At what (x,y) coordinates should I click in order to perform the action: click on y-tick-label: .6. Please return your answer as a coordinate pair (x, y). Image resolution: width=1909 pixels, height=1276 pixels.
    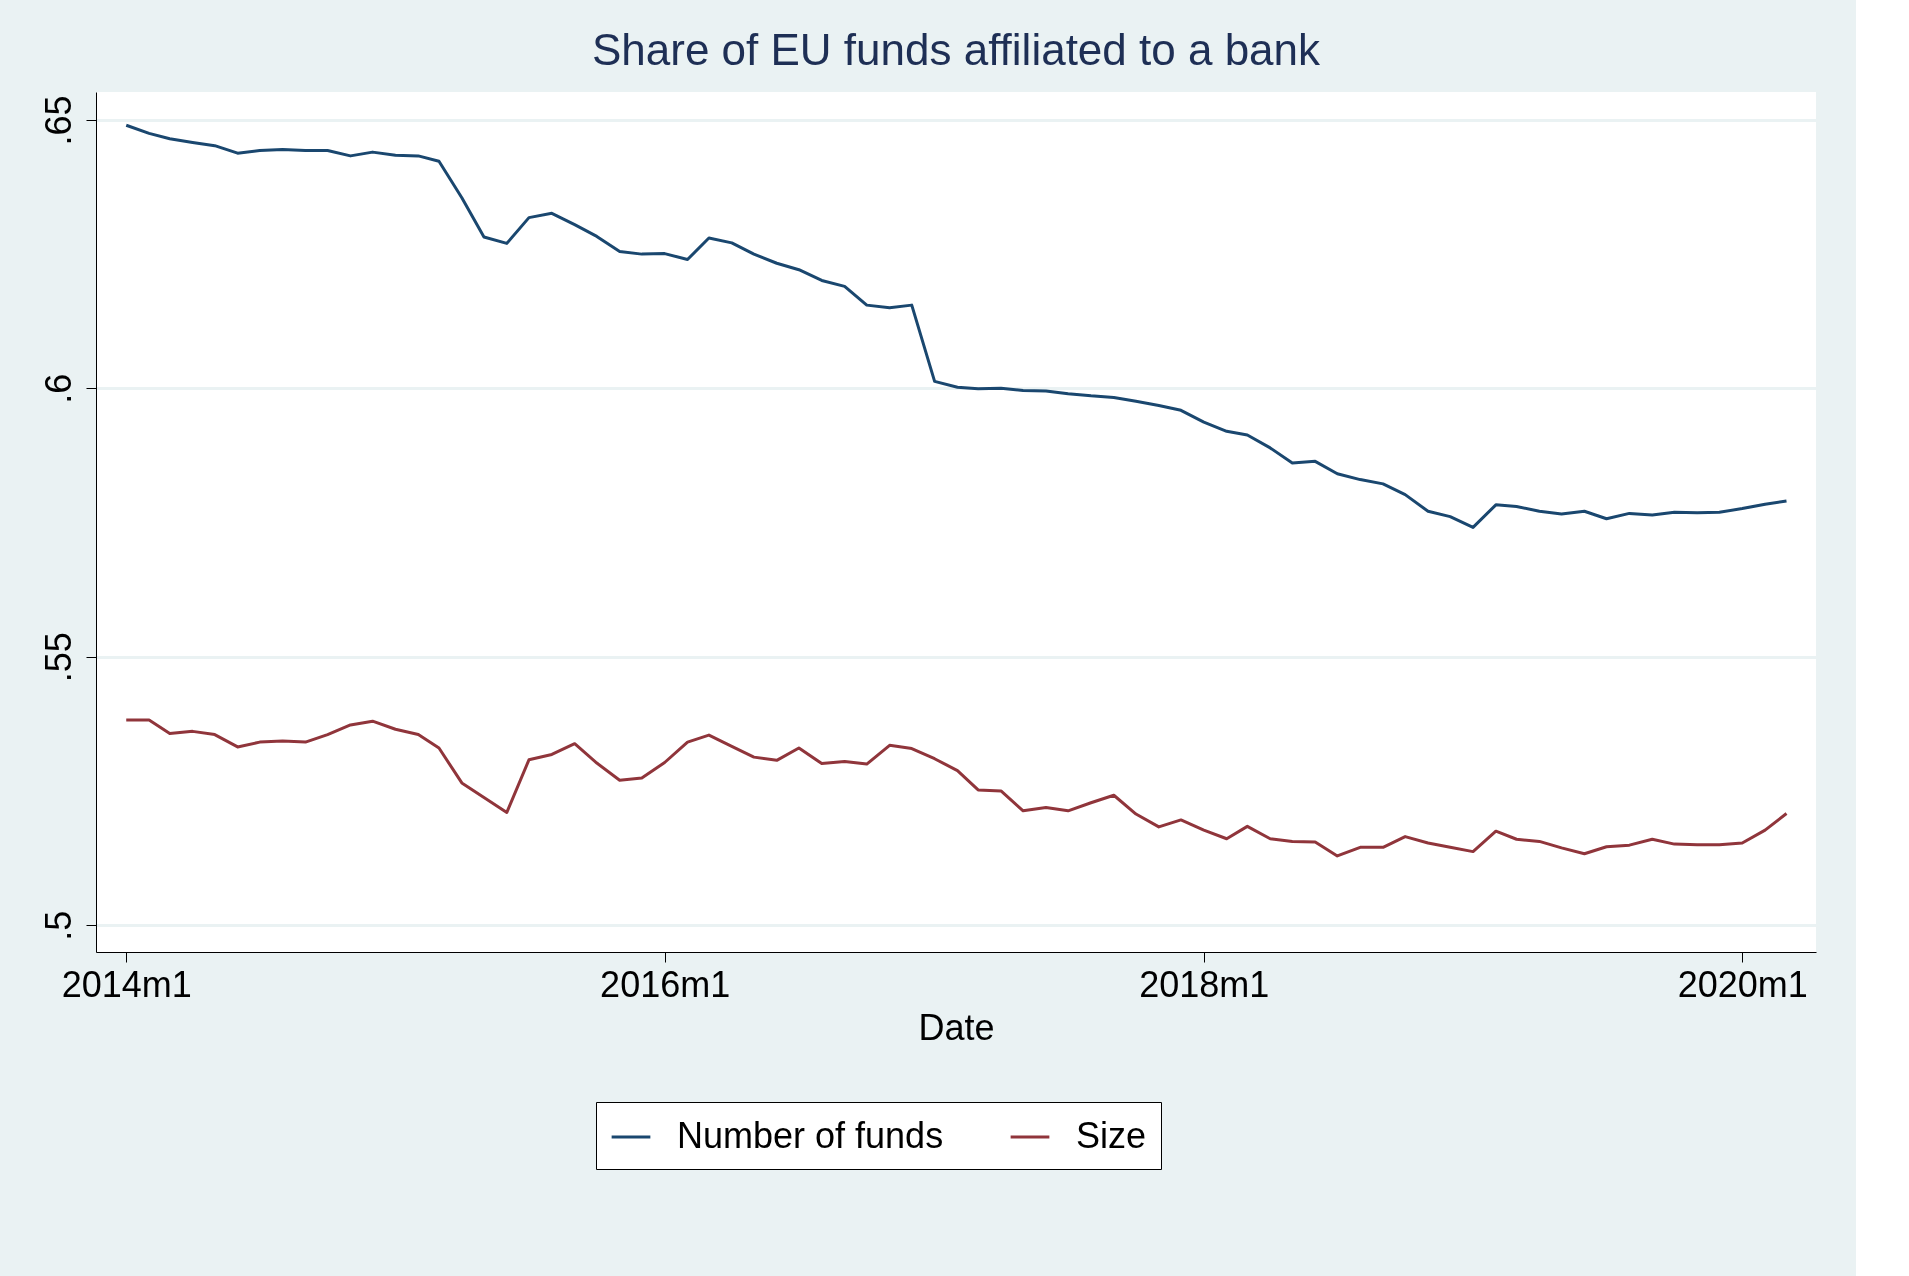
    Looking at the image, I should click on (58, 388).